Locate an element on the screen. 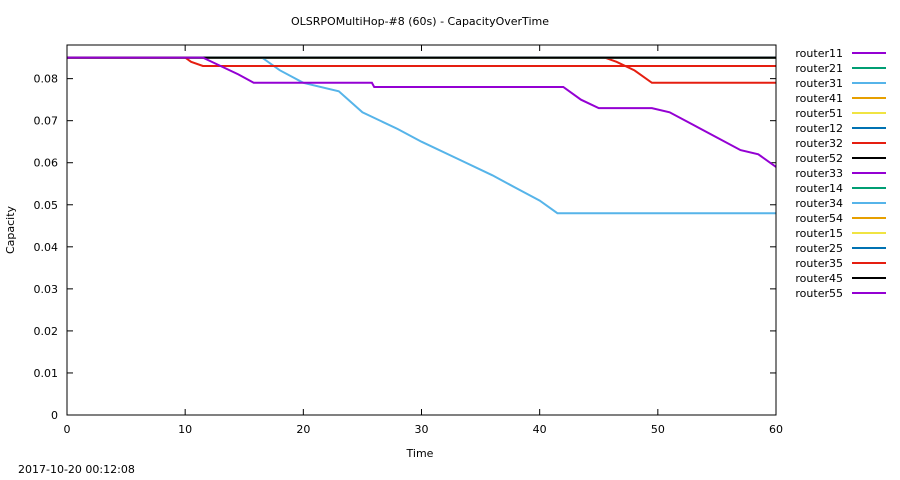 The width and height of the screenshot is (900, 480). x-tick-label: 10 is located at coordinates (185, 429).